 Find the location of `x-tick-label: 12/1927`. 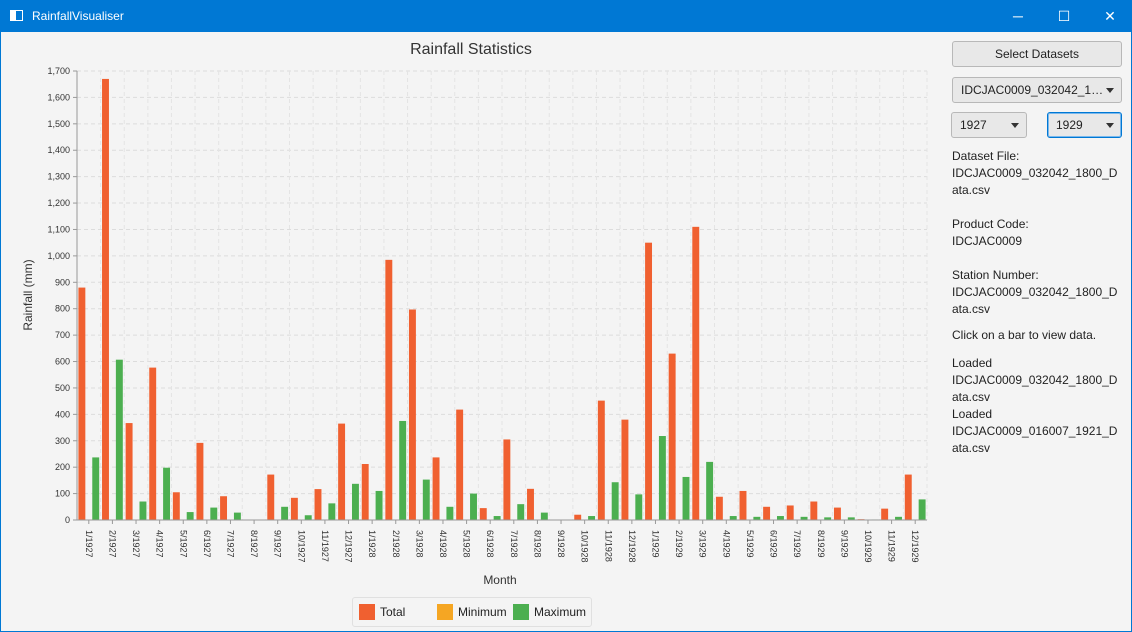

x-tick-label: 12/1927 is located at coordinates (349, 546).